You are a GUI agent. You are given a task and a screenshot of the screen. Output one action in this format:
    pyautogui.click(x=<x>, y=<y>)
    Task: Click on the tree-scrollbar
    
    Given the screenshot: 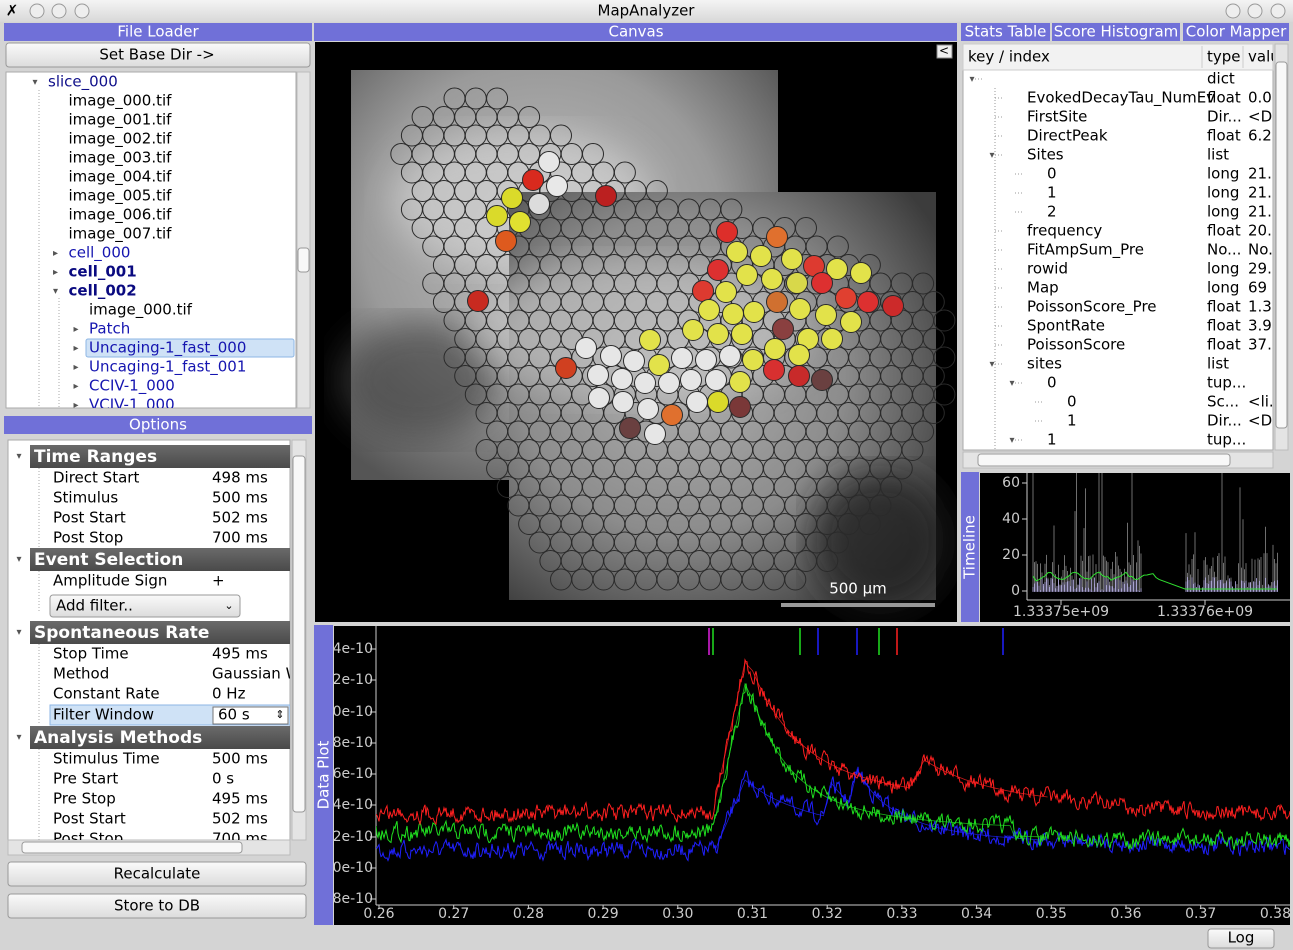 What is the action you would take?
    pyautogui.click(x=303, y=240)
    